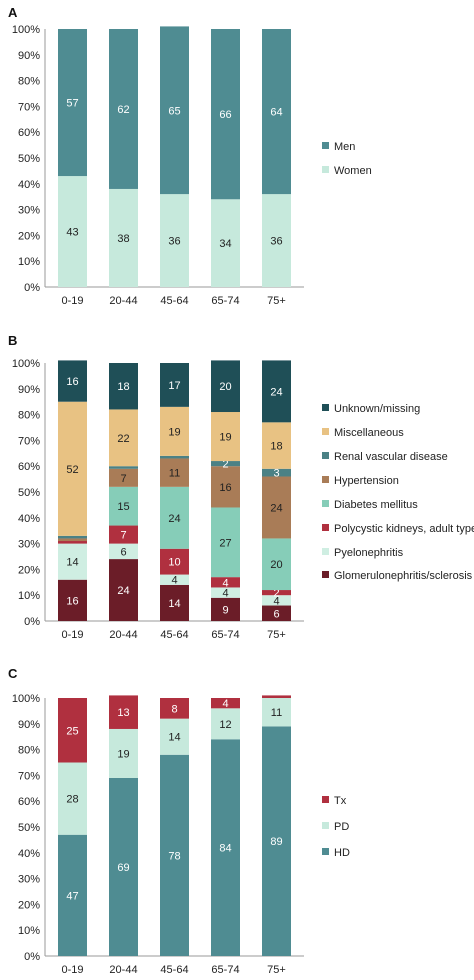 The width and height of the screenshot is (474, 980). I want to click on data-label: 8, so click(174, 709).